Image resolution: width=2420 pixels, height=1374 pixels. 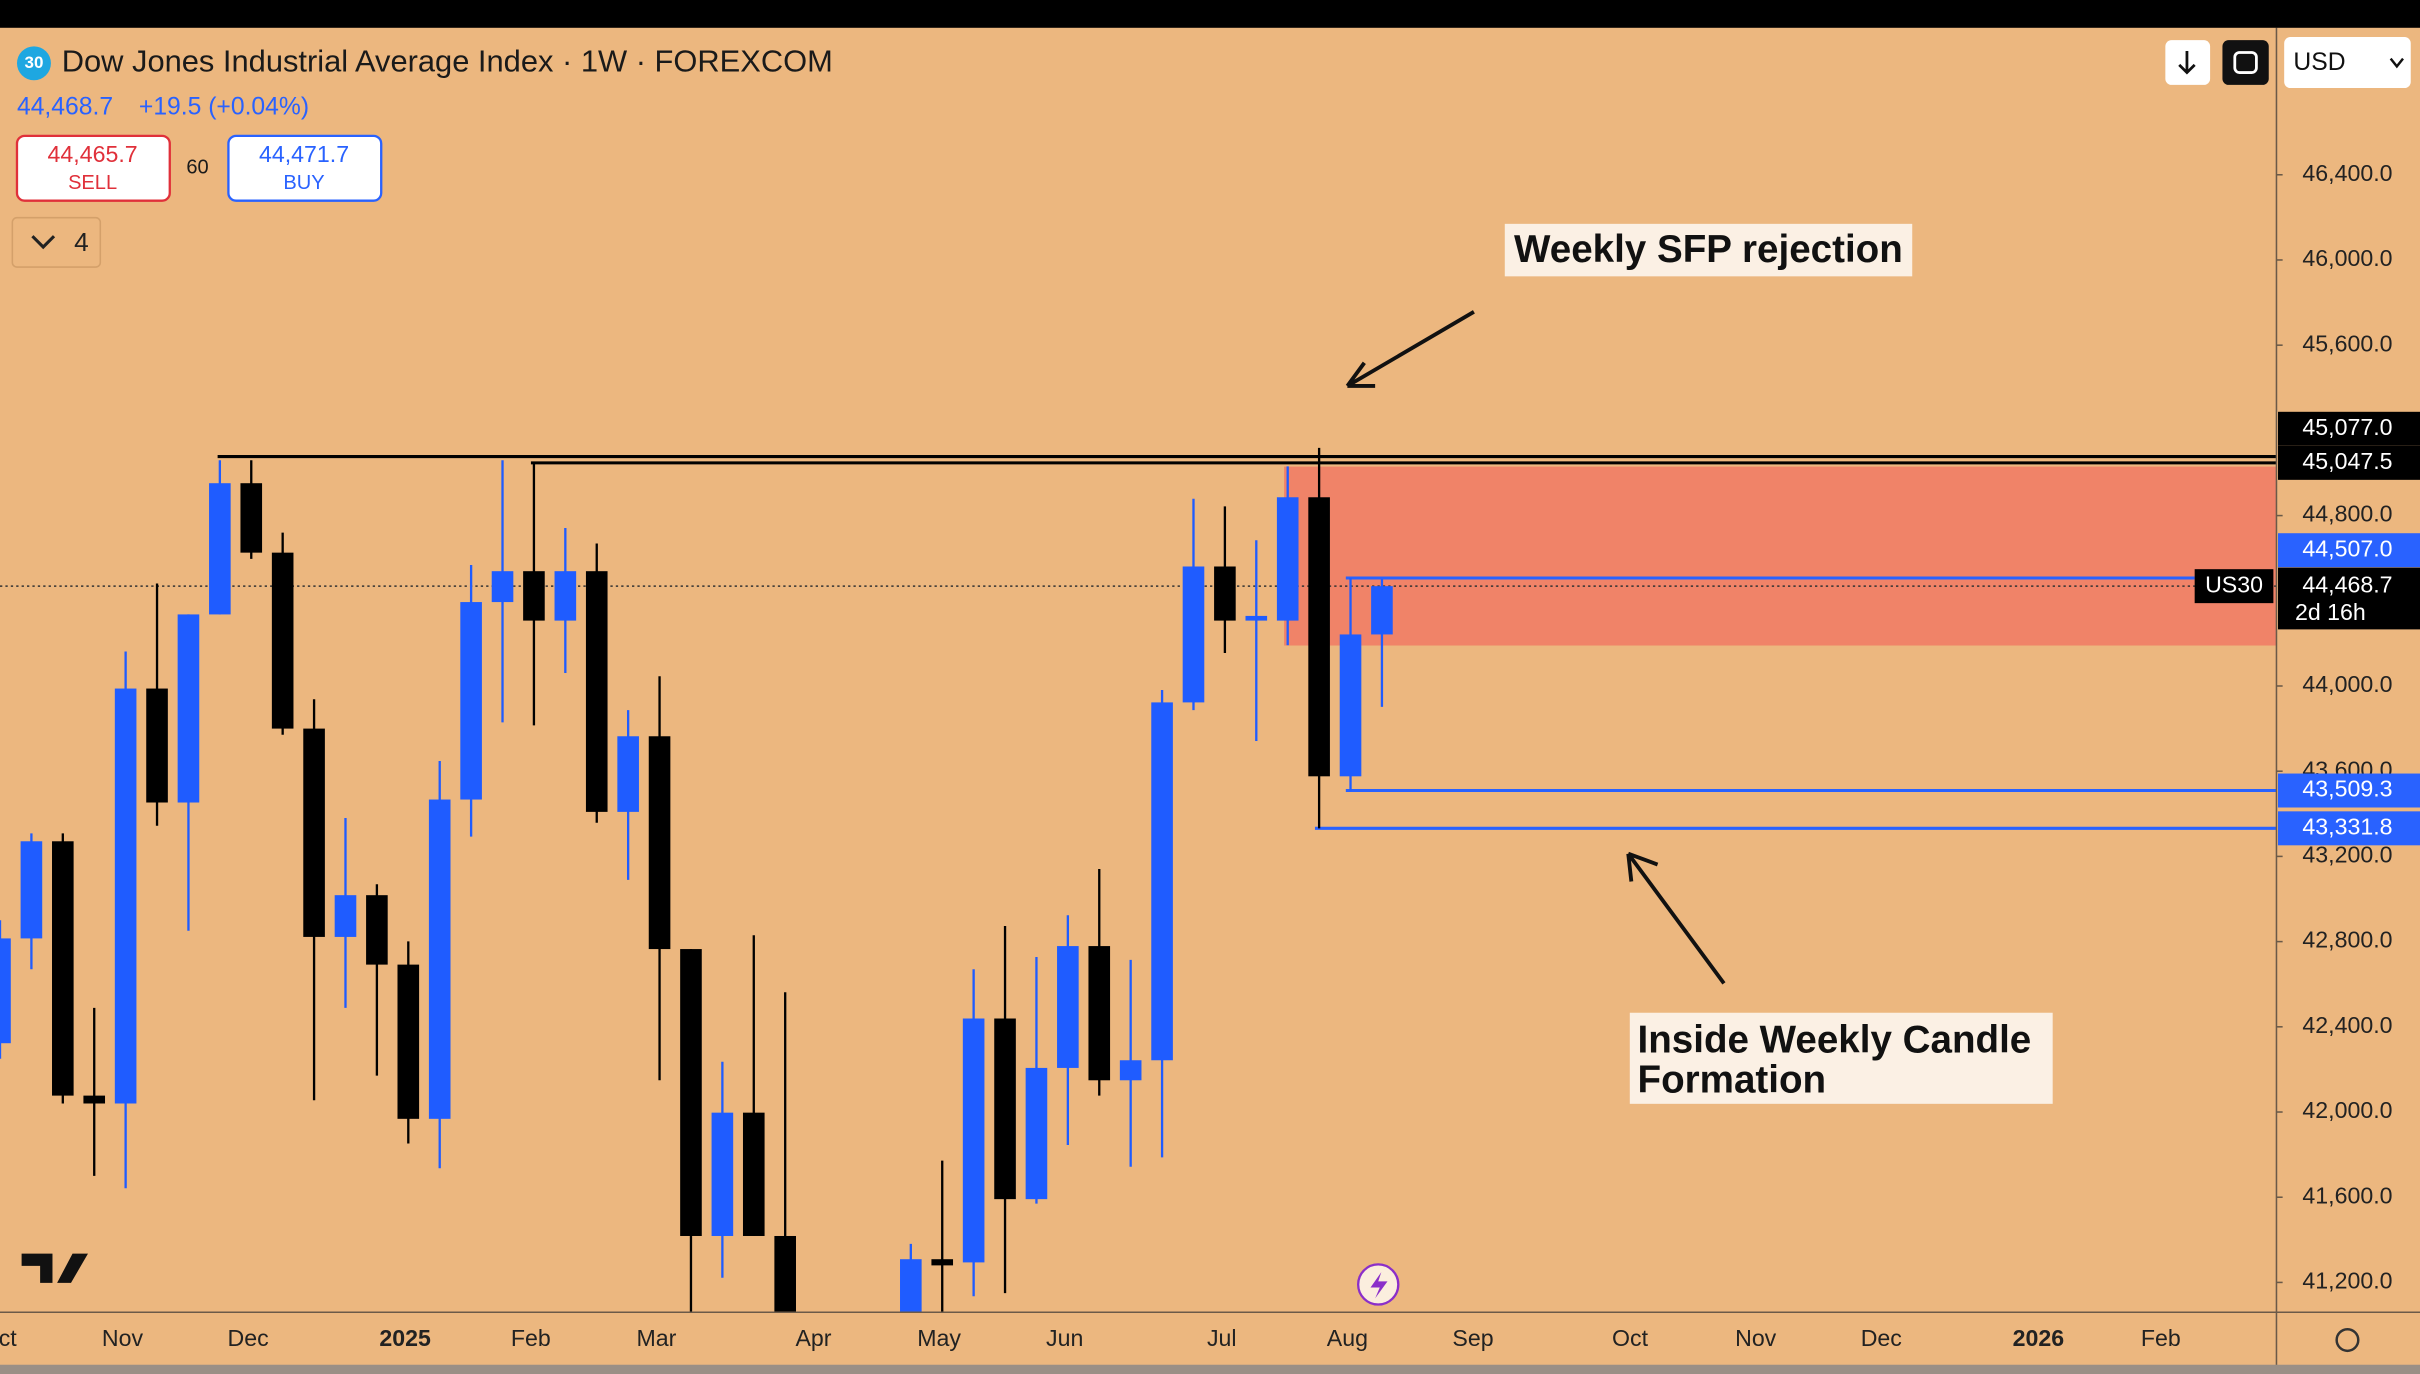 What do you see at coordinates (2319, 62) in the screenshot?
I see `currency-label: USD` at bounding box center [2319, 62].